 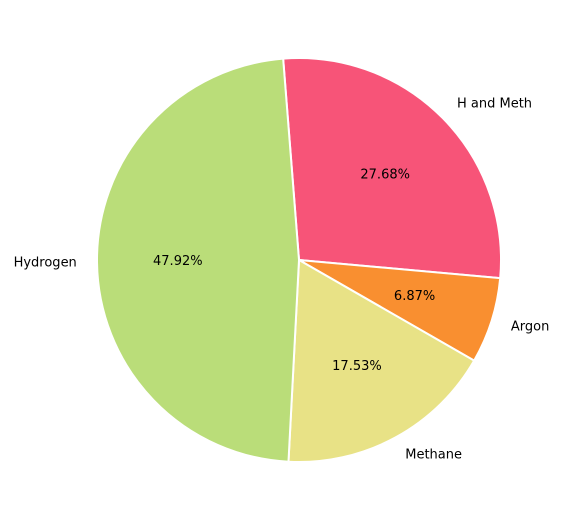 I want to click on slice-label: H and Meth, so click(x=494, y=103).